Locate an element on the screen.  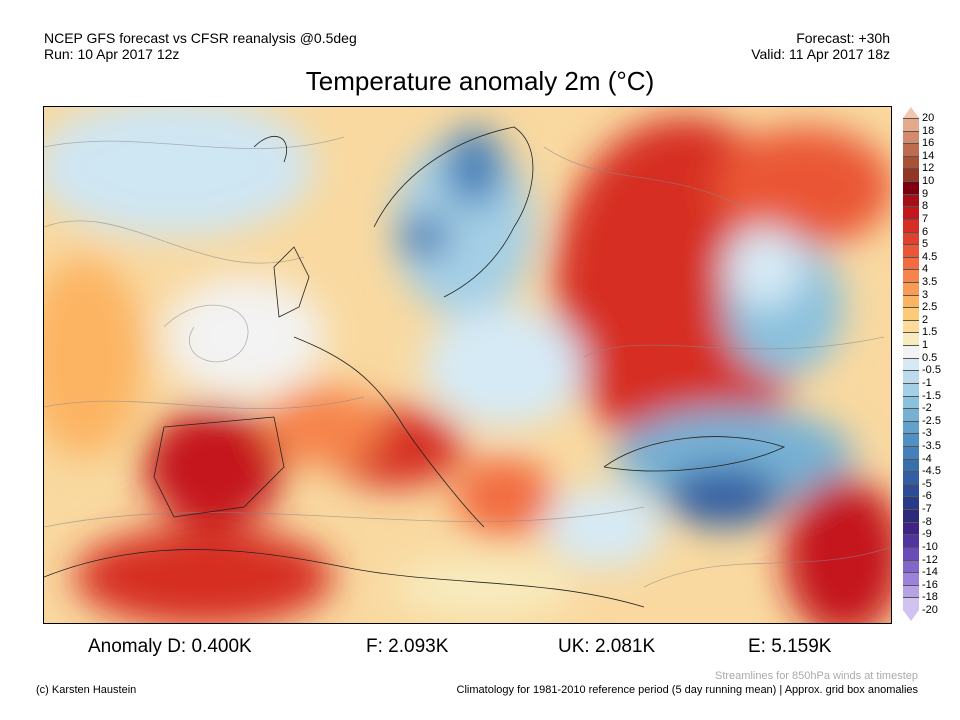
colorbar-label: 18 is located at coordinates (928, 130).